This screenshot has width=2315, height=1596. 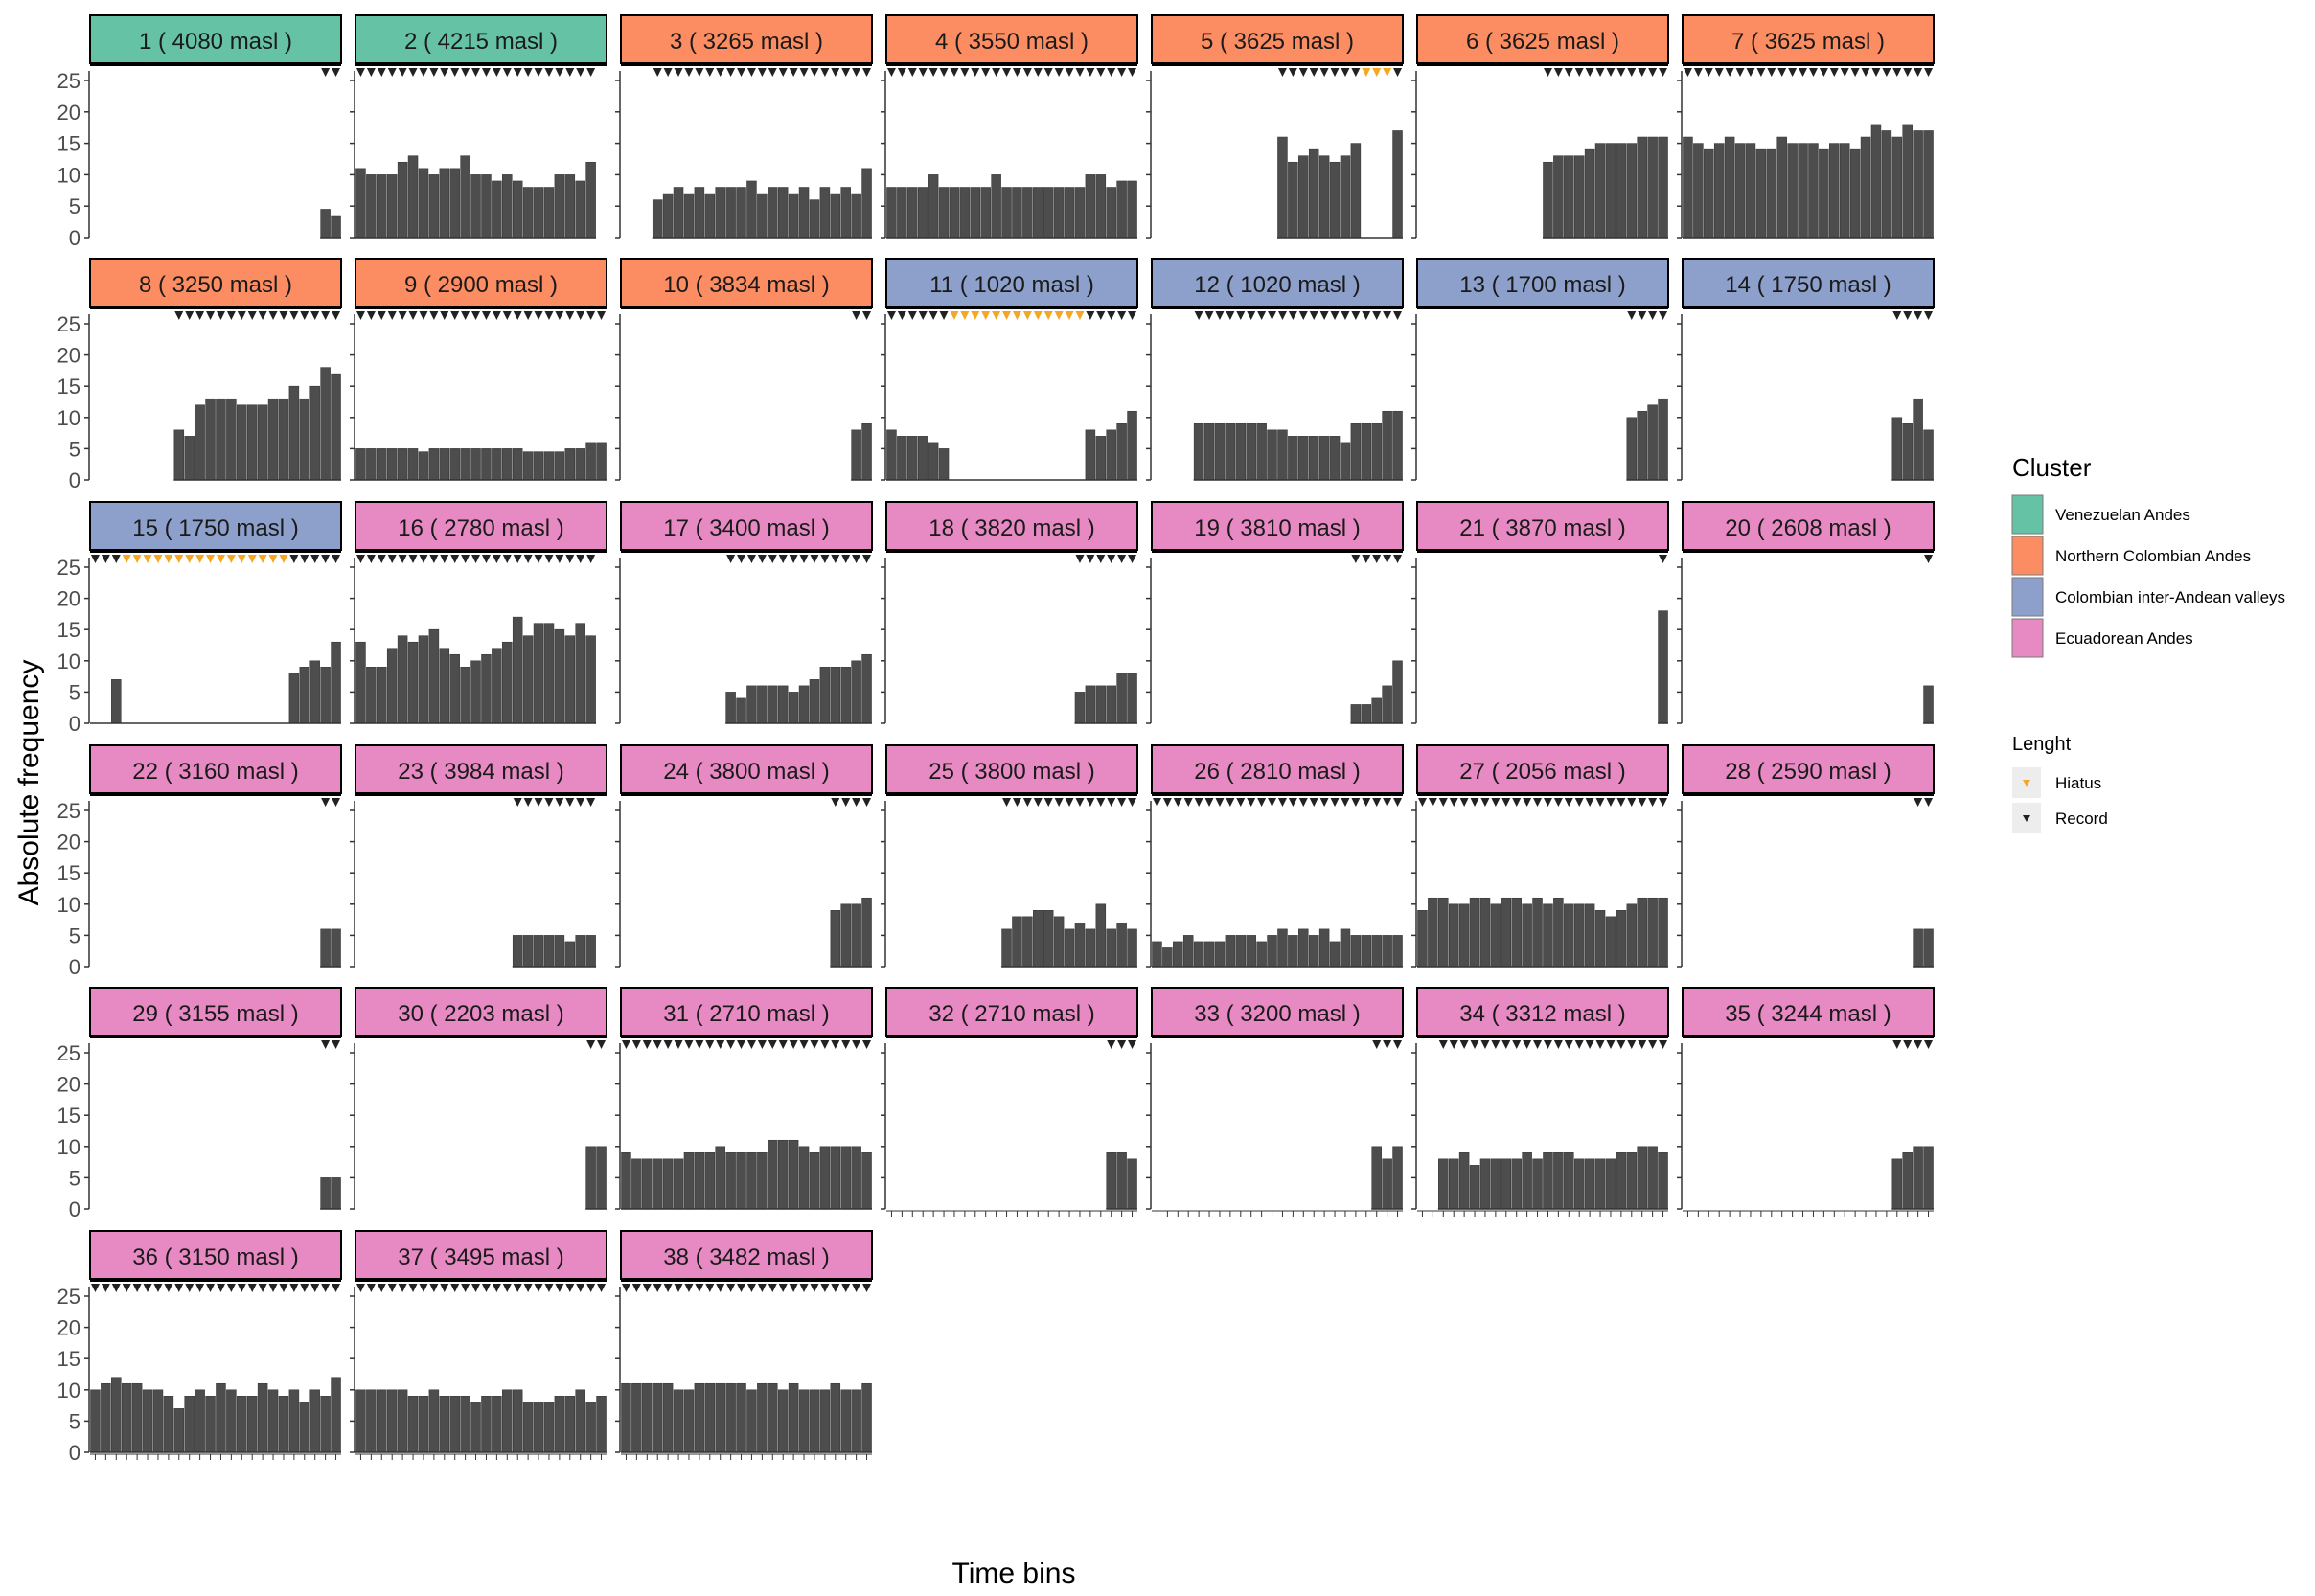 What do you see at coordinates (1009, 369) in the screenshot?
I see `facet-panel: 11 ( 1020 masl )` at bounding box center [1009, 369].